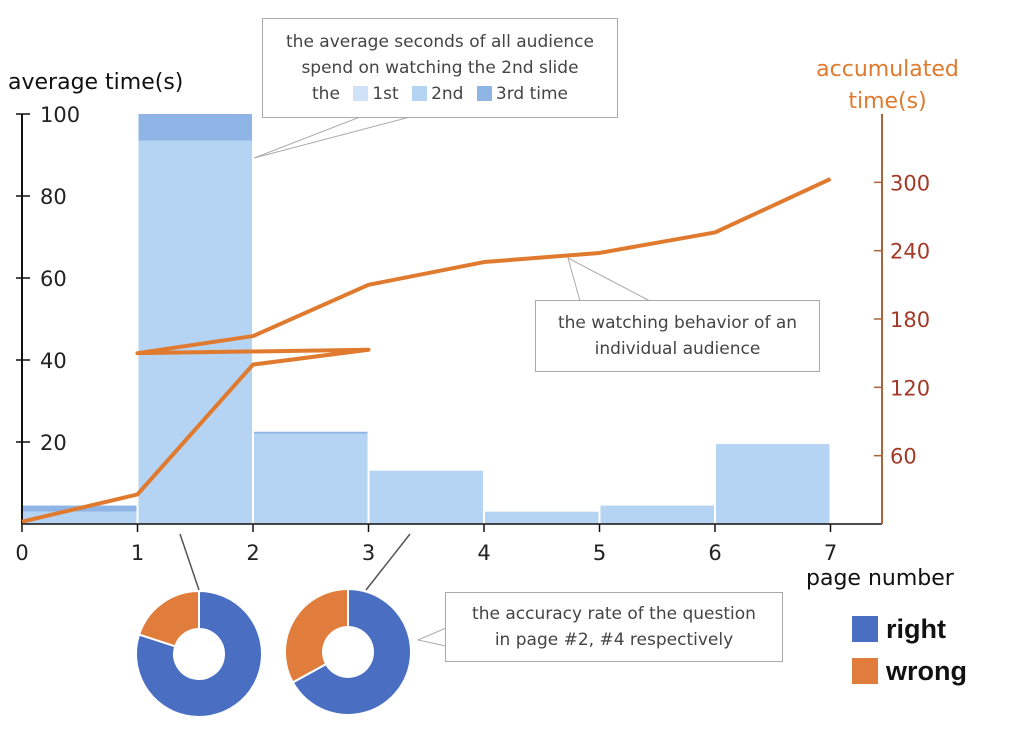  What do you see at coordinates (916, 628) in the screenshot?
I see `legend-label-right: right` at bounding box center [916, 628].